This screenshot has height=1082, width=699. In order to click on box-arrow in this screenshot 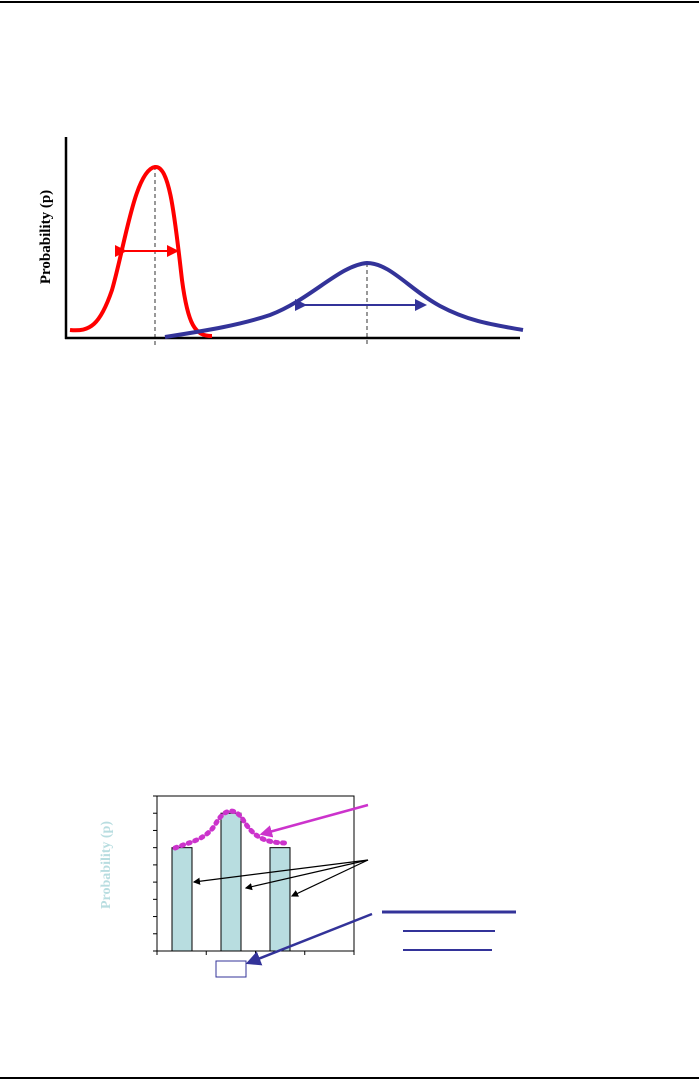, I will do `click(309, 939)`.